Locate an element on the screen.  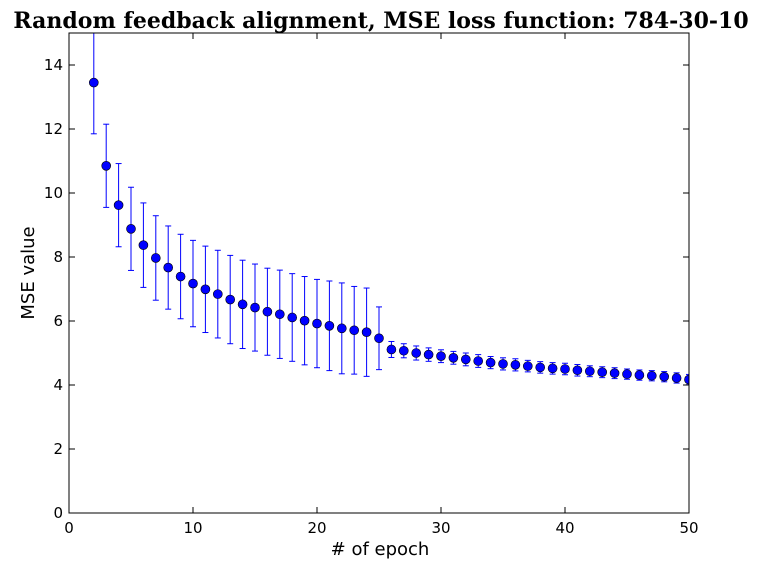
x-tick-label: 20 is located at coordinates (316, 528).